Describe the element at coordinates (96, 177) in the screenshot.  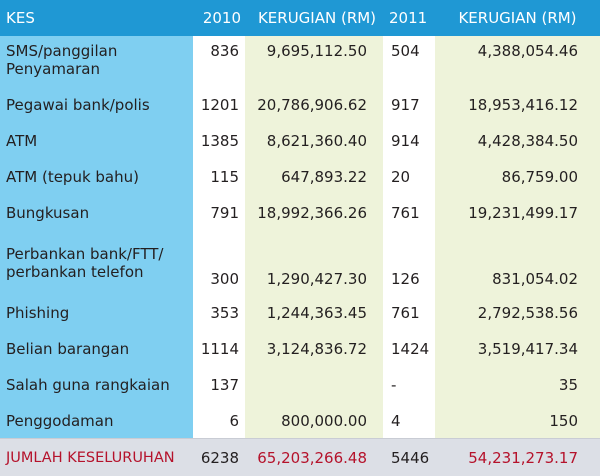
I see `row-kes: ATM (tepuk bahu)` at that location.